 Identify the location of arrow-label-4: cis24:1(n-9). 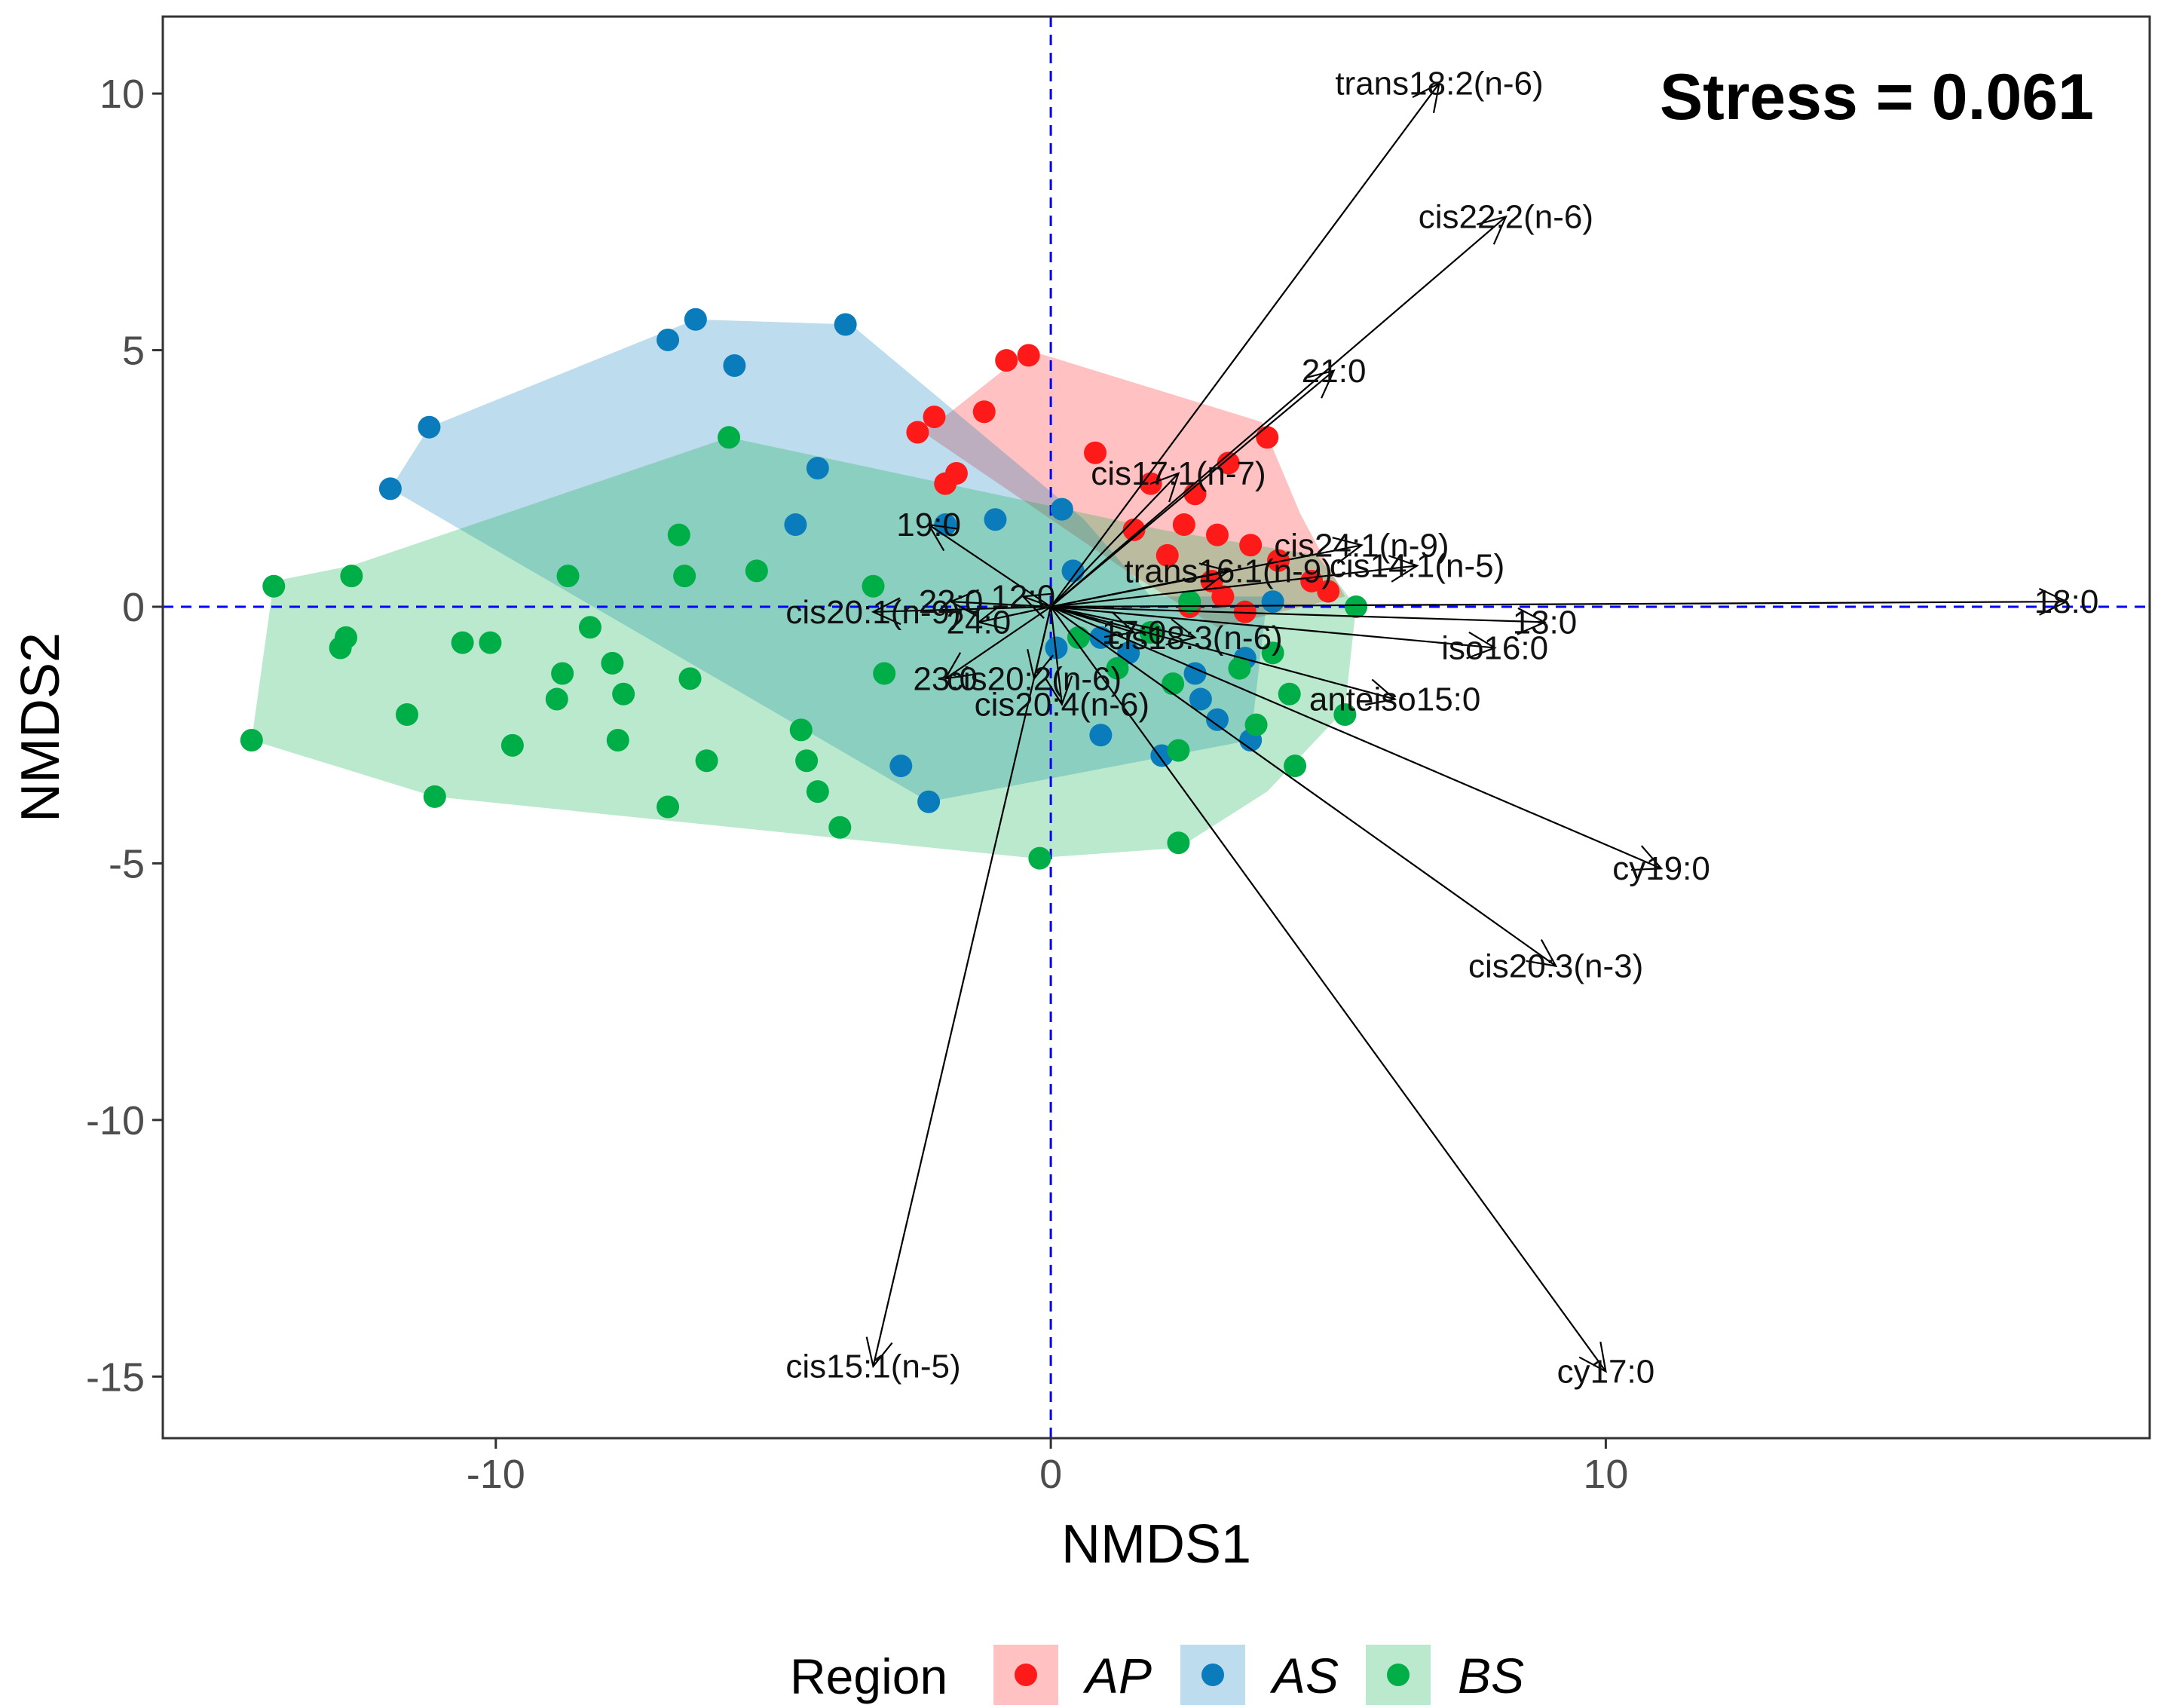
(1361, 545).